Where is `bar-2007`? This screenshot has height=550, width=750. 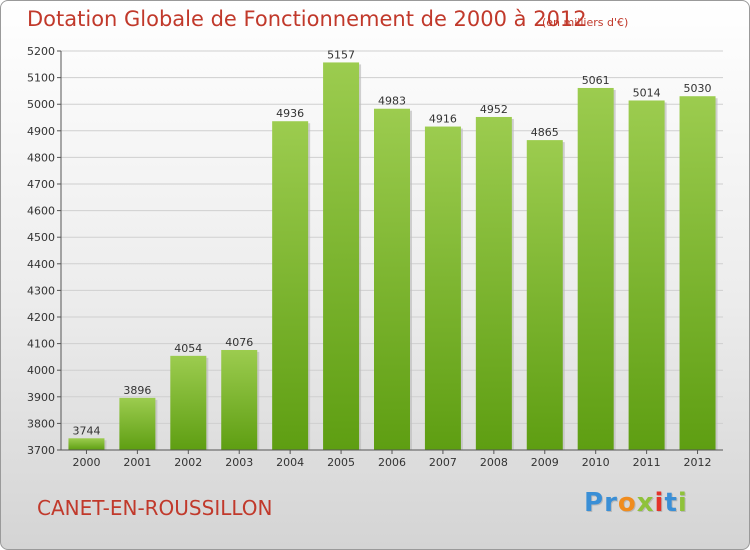 bar-2007 is located at coordinates (442, 288).